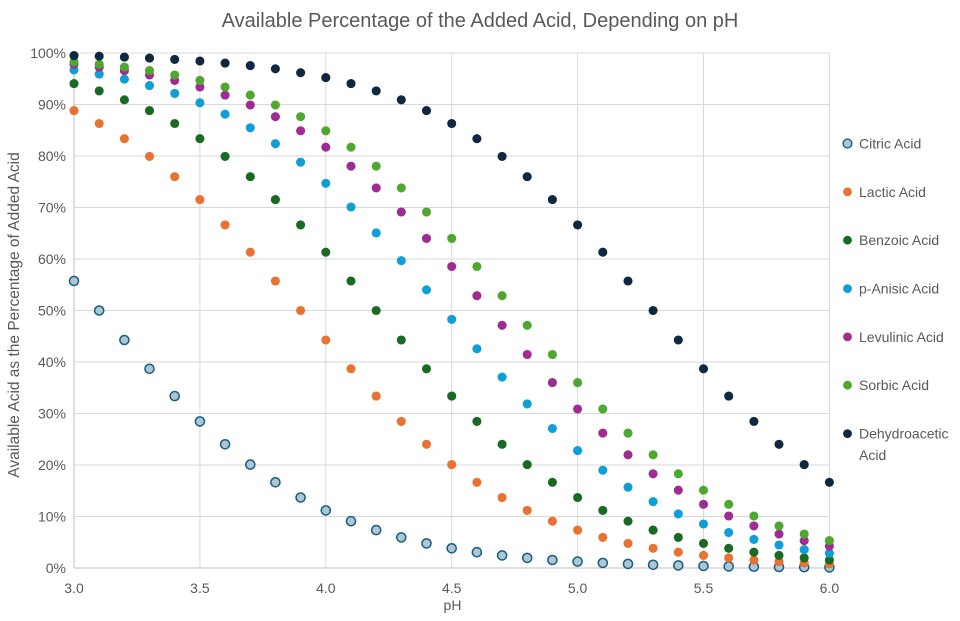 Image resolution: width=960 pixels, height=621 pixels. Describe the element at coordinates (74, 588) in the screenshot. I see `svg-text: 3.0` at that location.